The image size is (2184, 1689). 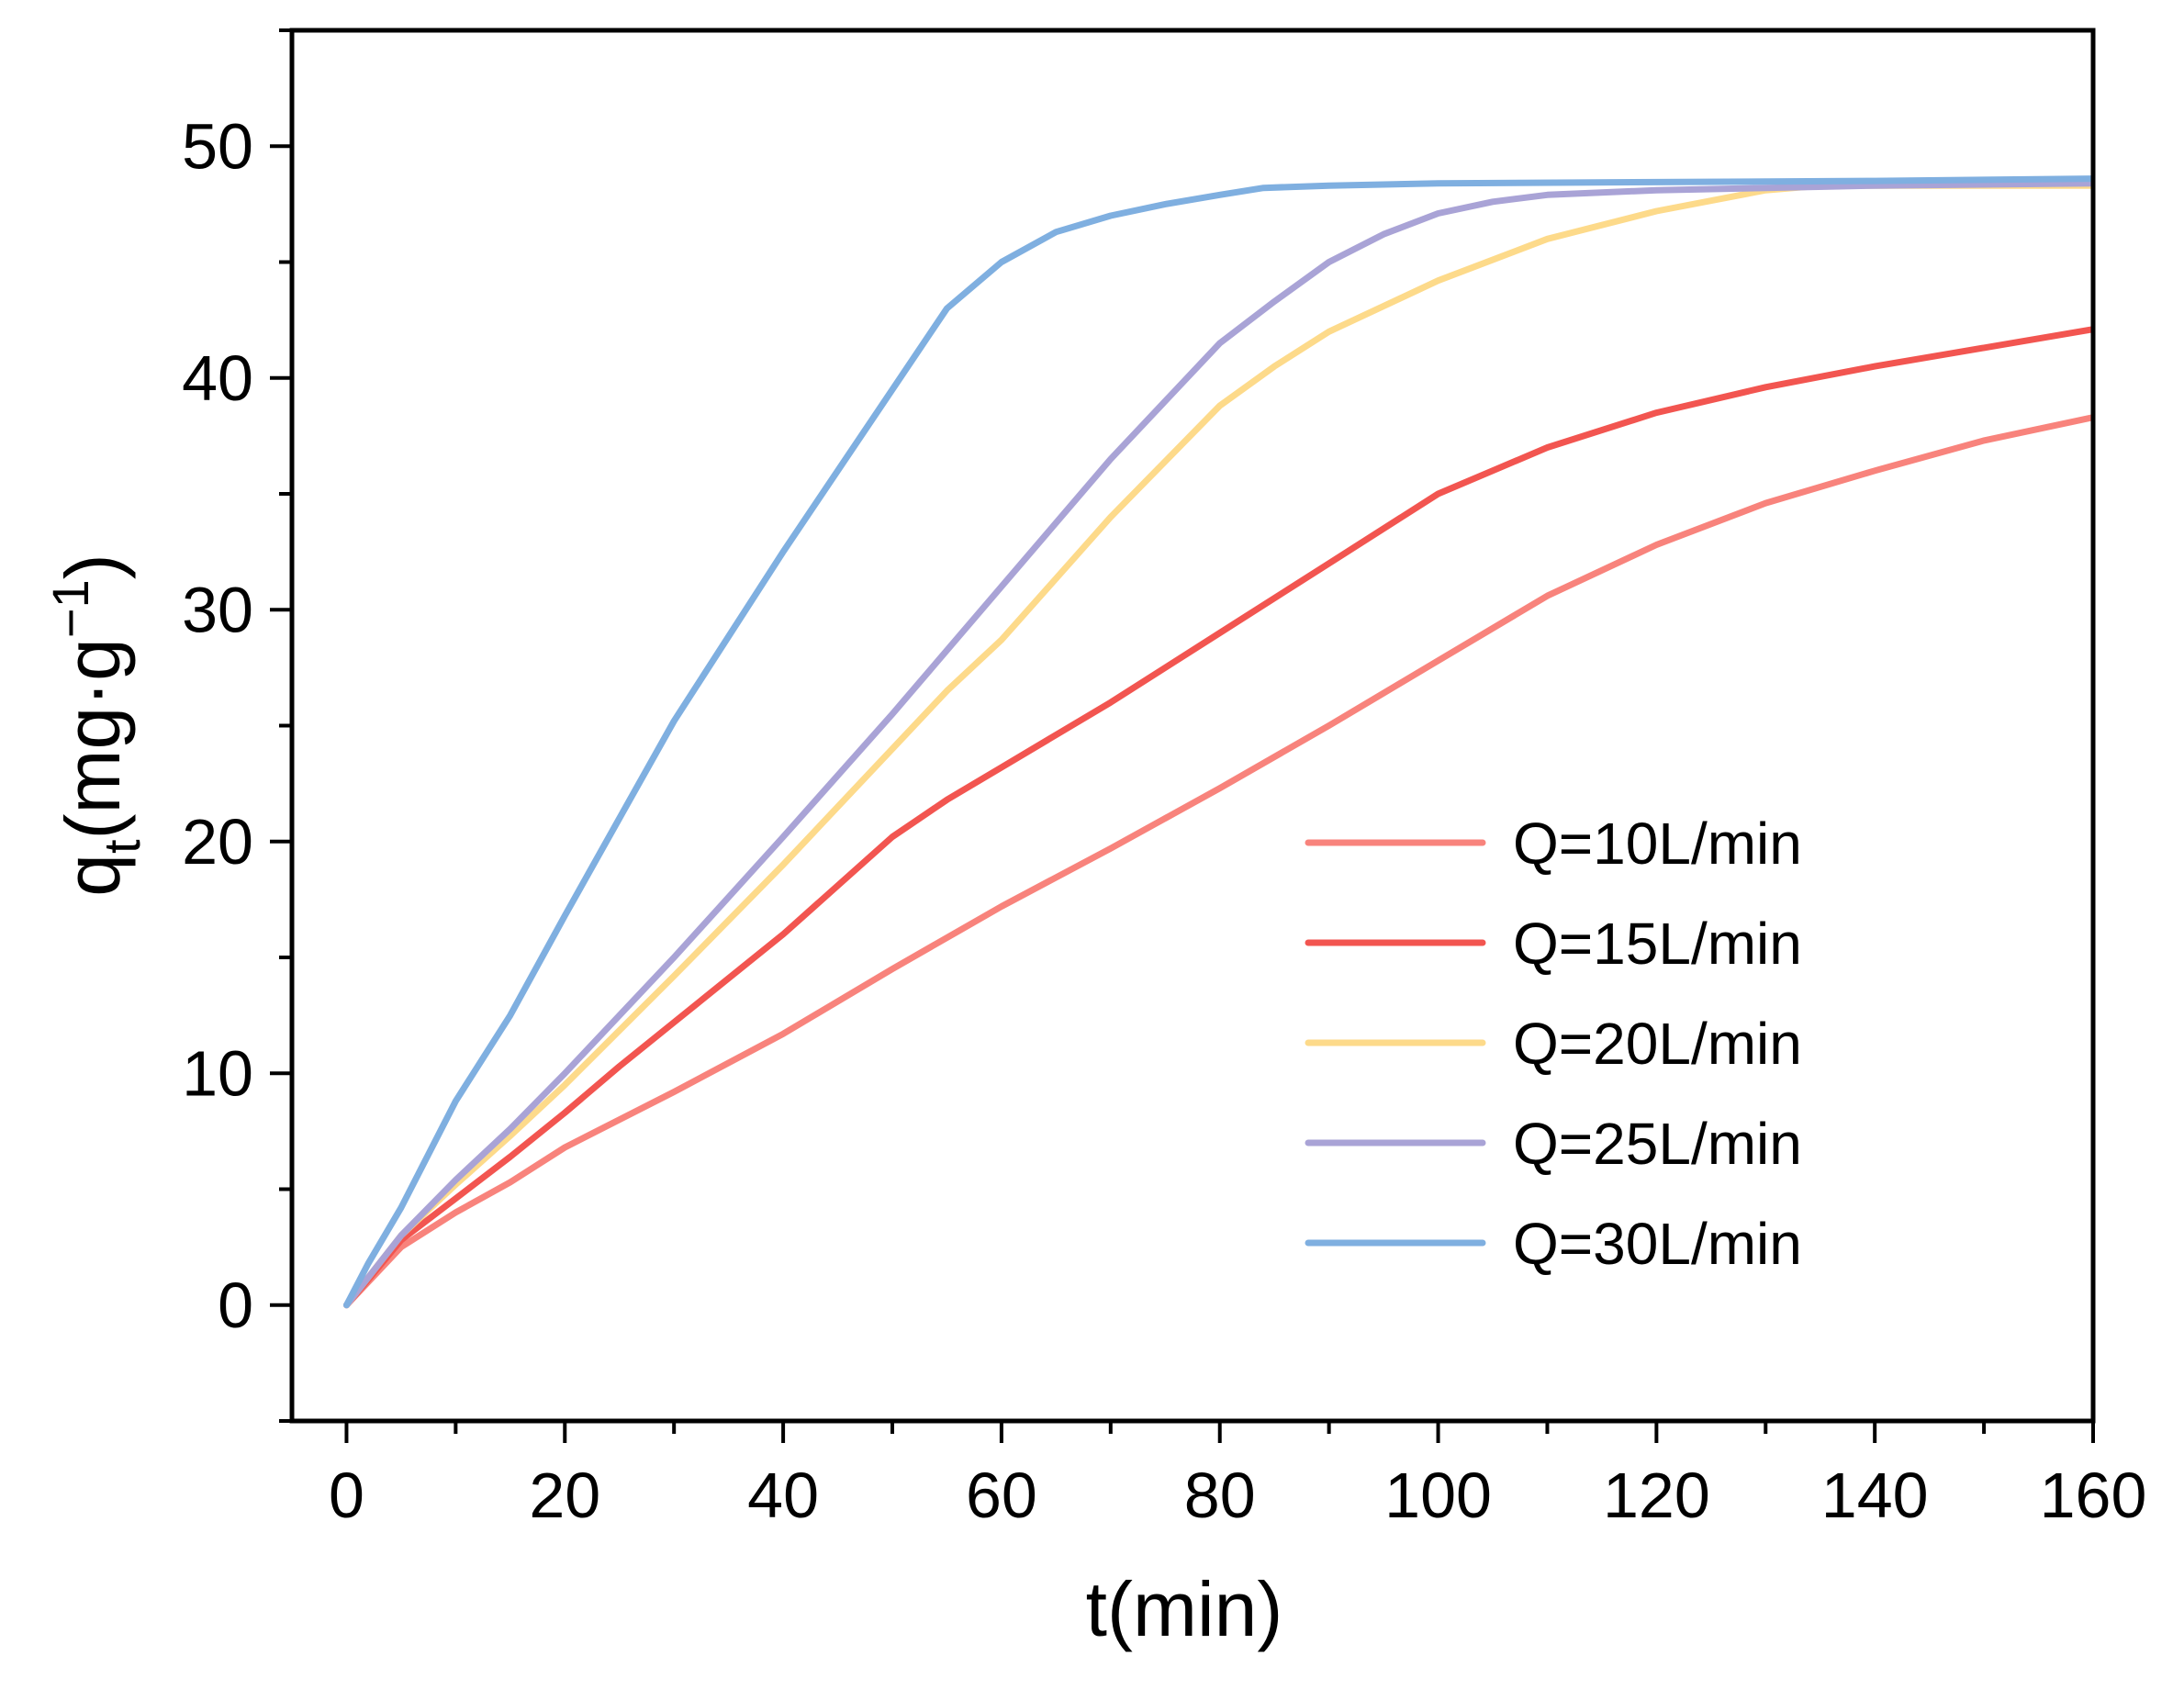 I want to click on y-axis-title-superscript: −1, so click(x=70, y=609).